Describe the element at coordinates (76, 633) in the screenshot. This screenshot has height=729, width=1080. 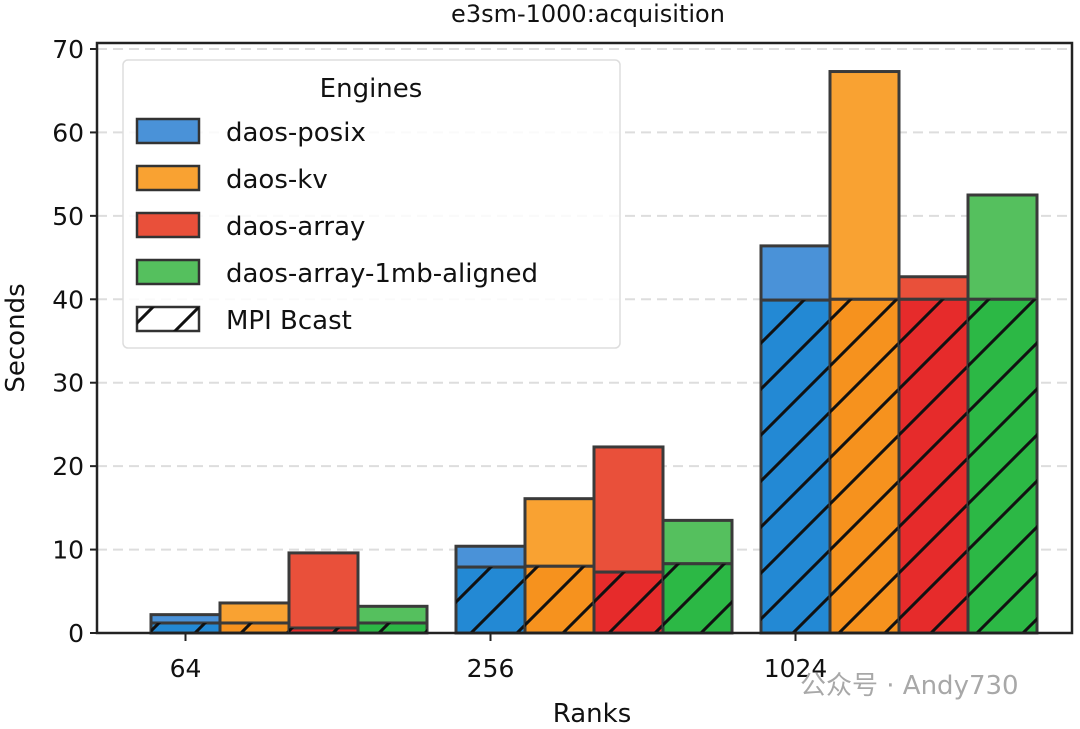
I see `y-tick-label: 0` at that location.